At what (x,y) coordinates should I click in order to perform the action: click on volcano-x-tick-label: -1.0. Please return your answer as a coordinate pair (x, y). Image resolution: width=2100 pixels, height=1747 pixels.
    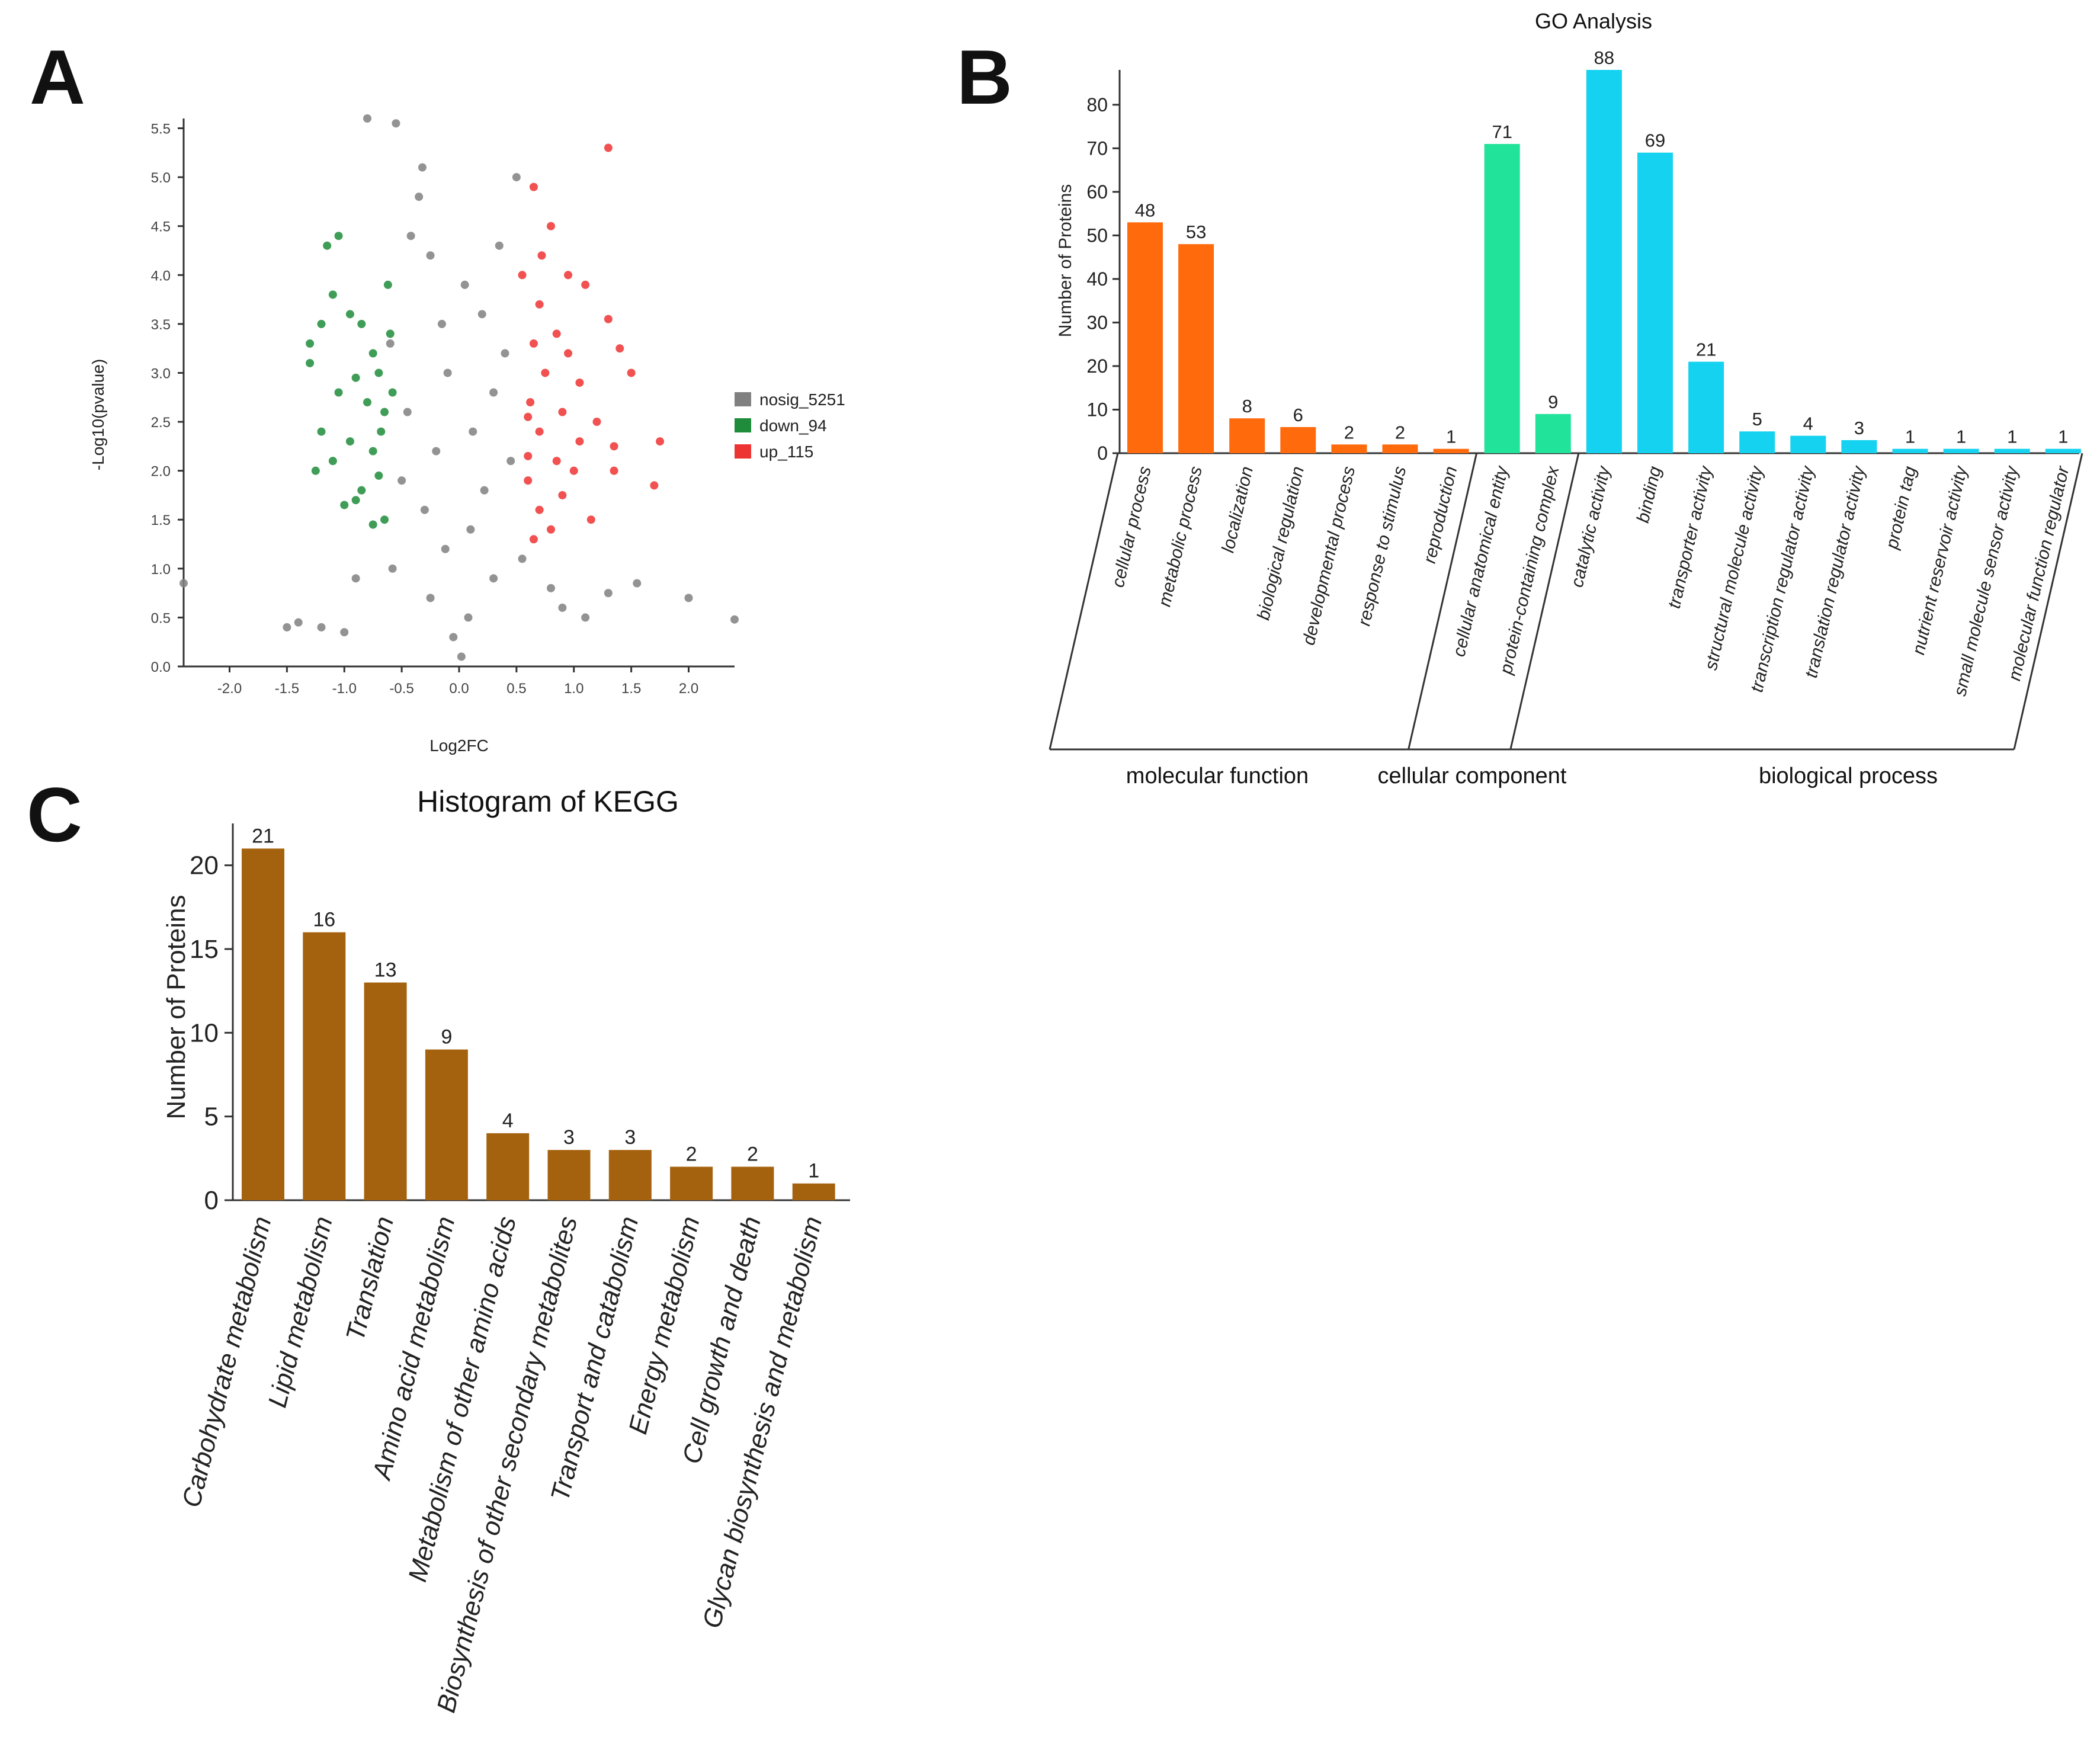
    Looking at the image, I should click on (344, 689).